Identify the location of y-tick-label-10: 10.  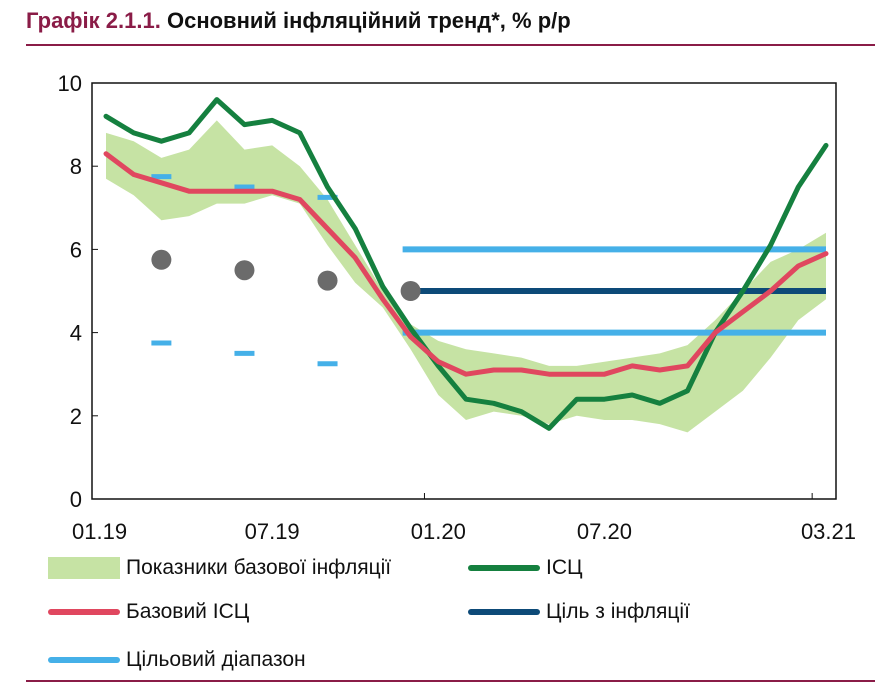
(70, 83).